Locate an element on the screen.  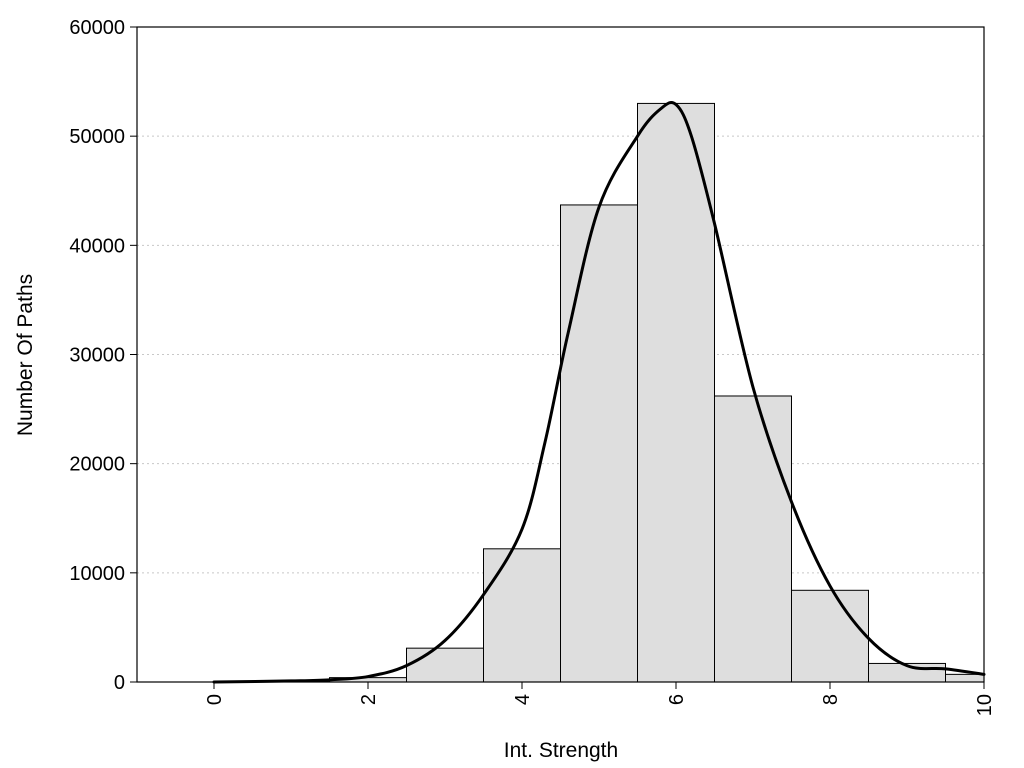
y-tick-label: 50000 is located at coordinates (97, 137).